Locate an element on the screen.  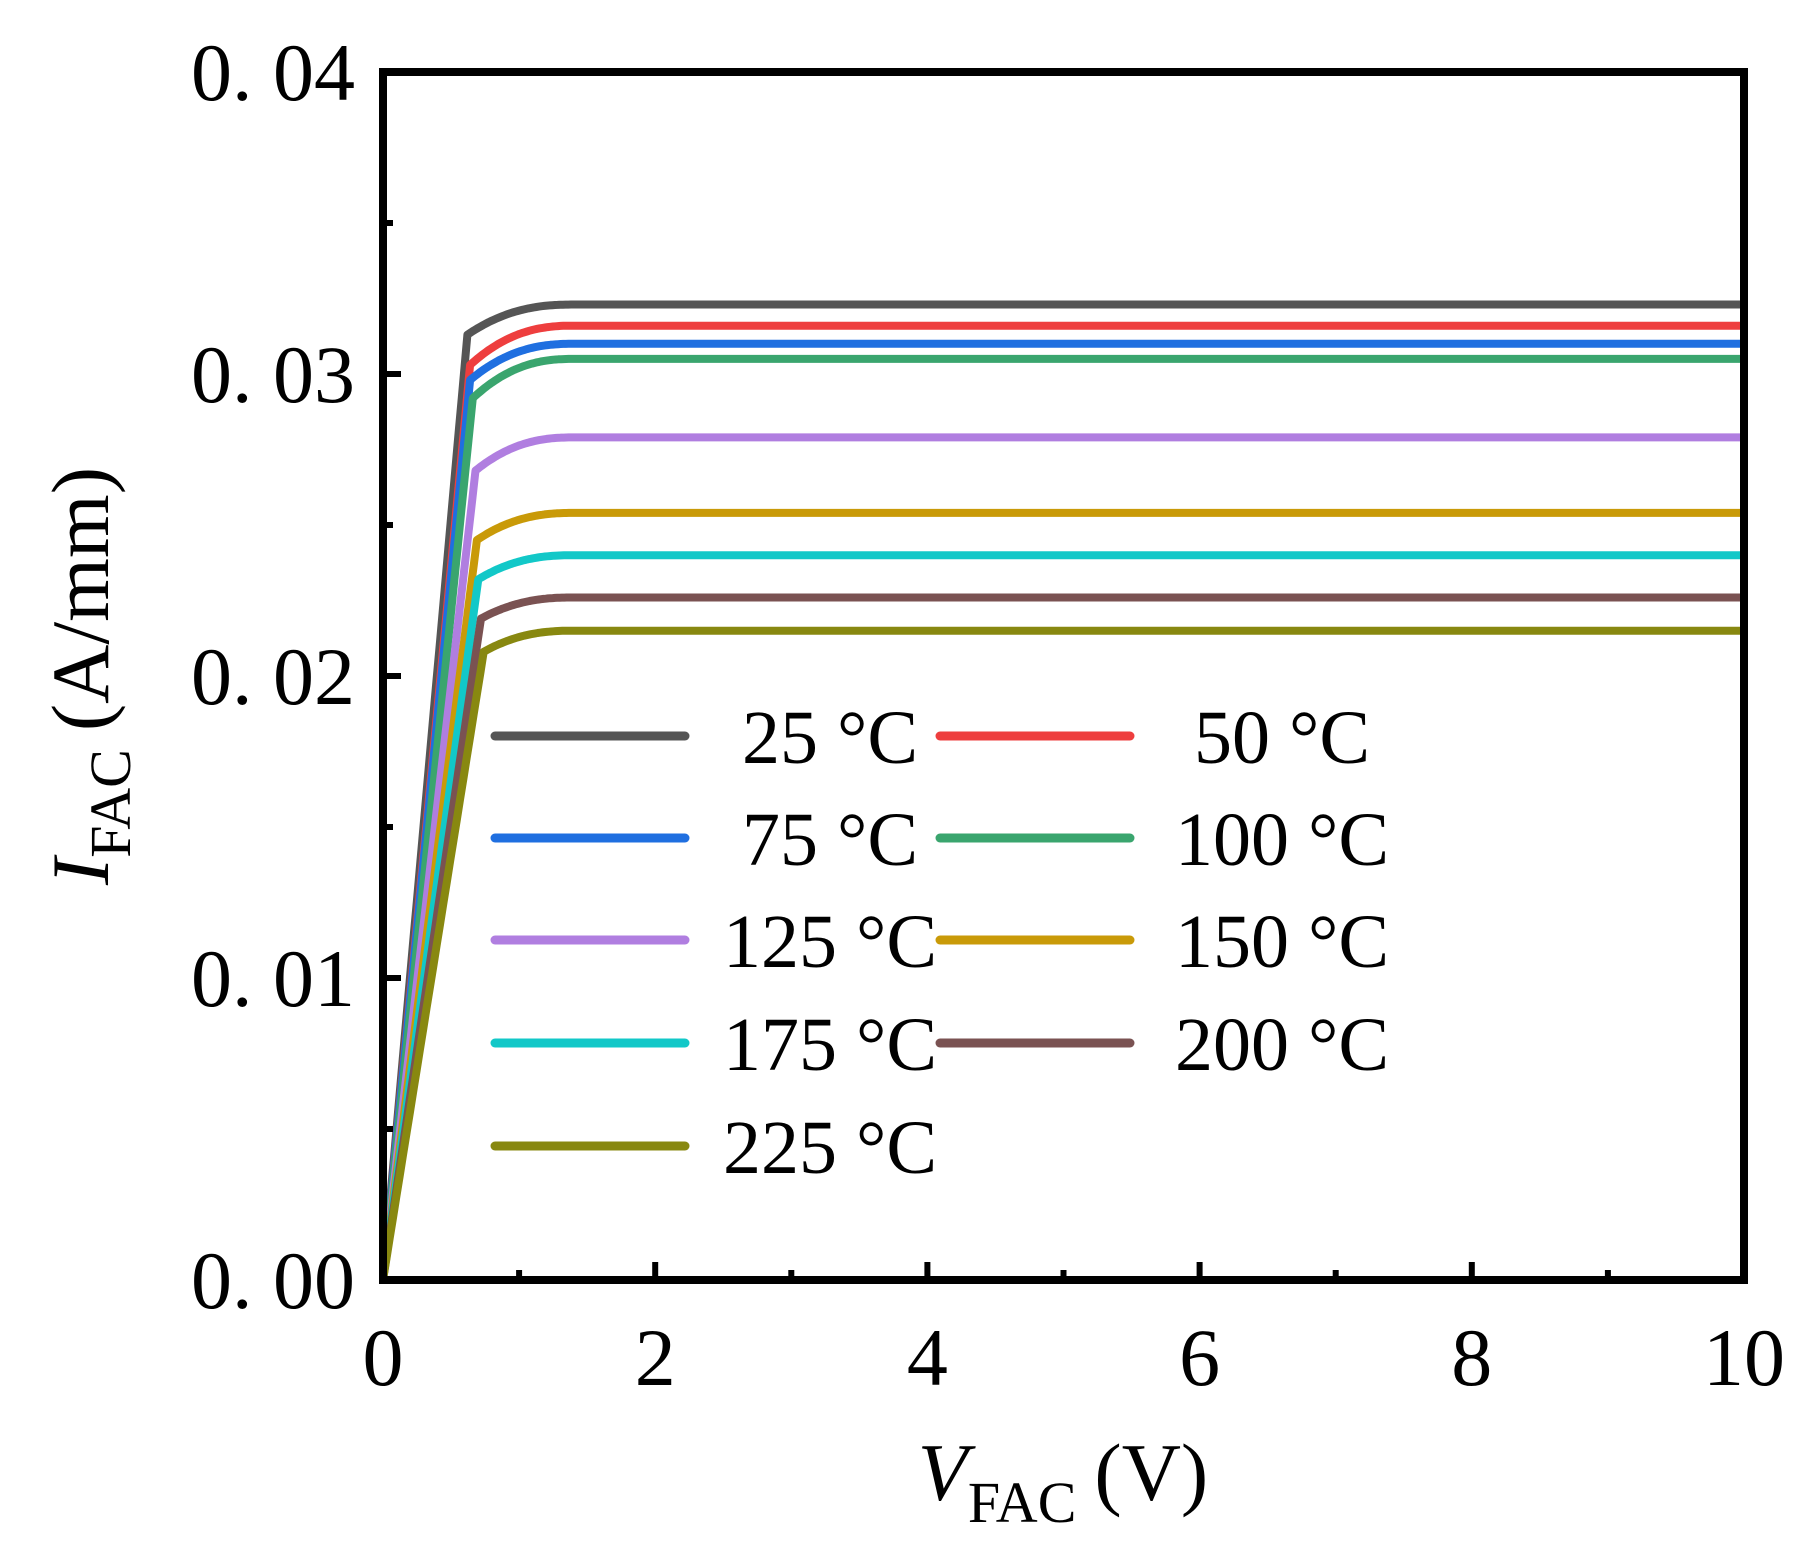
legend-label: 225 °C is located at coordinates (830, 1148).